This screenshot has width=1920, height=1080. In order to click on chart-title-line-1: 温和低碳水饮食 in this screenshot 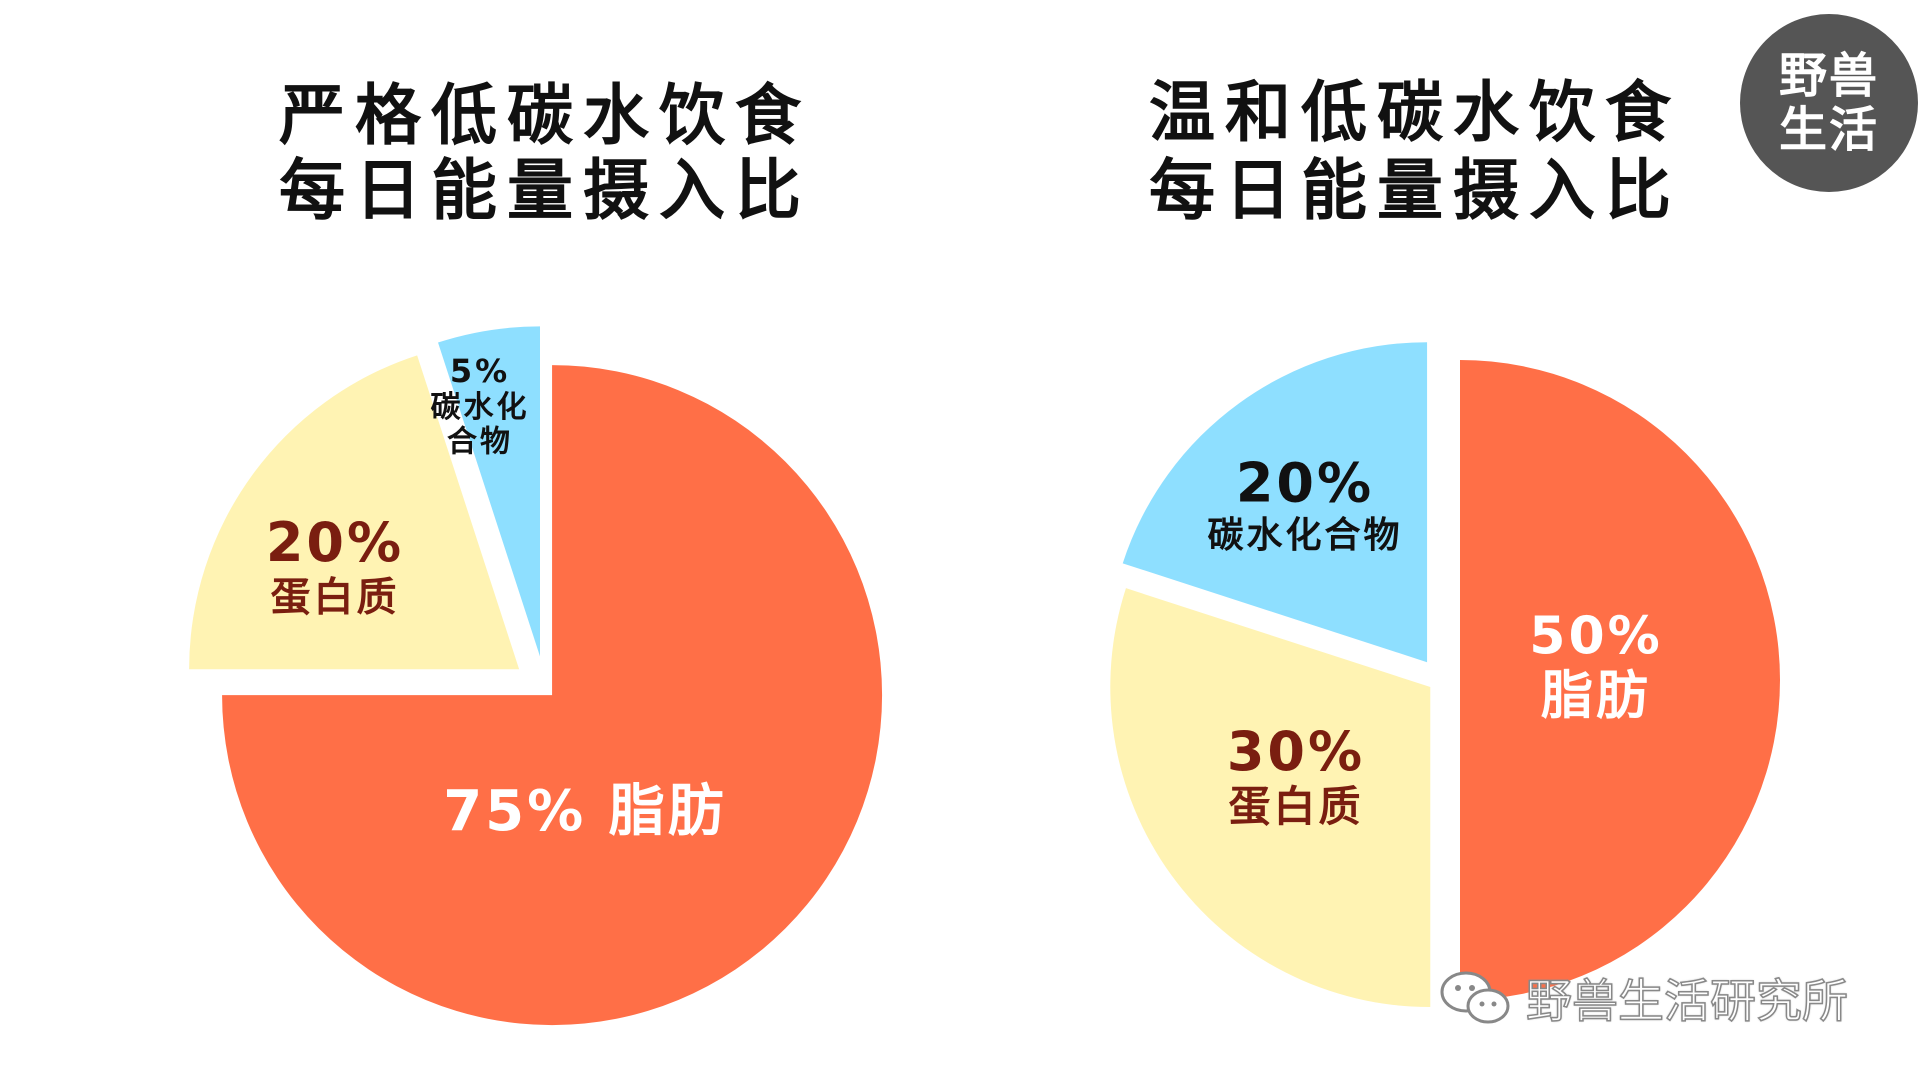, I will do `click(1415, 112)`.